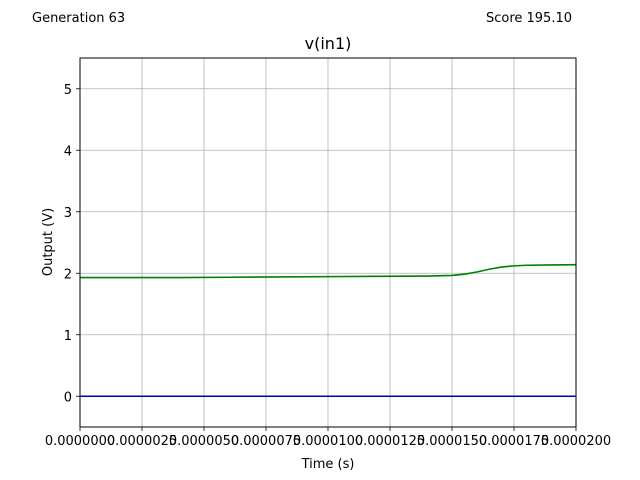 The width and height of the screenshot is (640, 480). What do you see at coordinates (79, 18) in the screenshot?
I see `generation-label: Generation 63` at bounding box center [79, 18].